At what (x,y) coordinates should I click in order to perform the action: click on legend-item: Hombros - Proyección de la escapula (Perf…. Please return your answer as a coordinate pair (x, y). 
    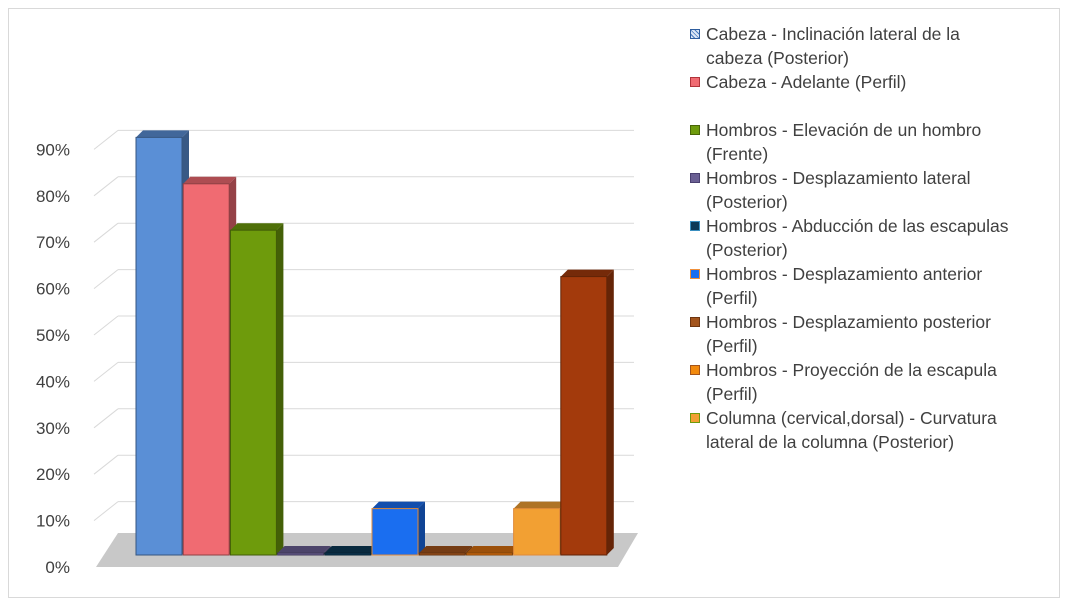
    Looking at the image, I should click on (873, 382).